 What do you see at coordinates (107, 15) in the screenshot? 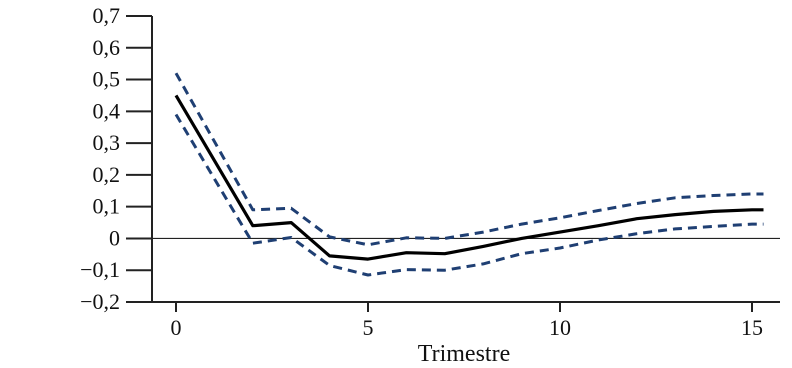
I see `y-tick-label: 0,7` at bounding box center [107, 15].